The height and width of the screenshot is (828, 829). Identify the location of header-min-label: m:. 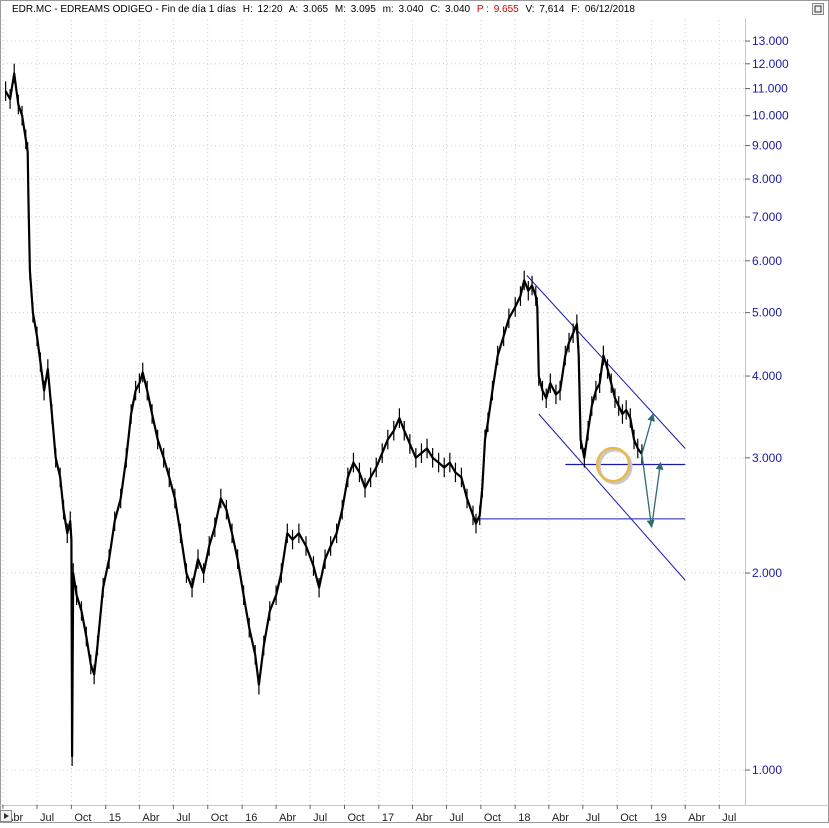
(388, 9).